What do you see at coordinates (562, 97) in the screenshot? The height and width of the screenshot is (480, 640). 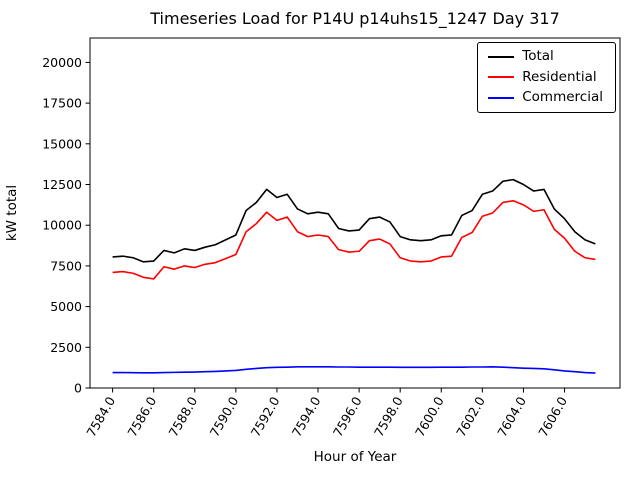 I see `legend-item-label: Commercial` at bounding box center [562, 97].